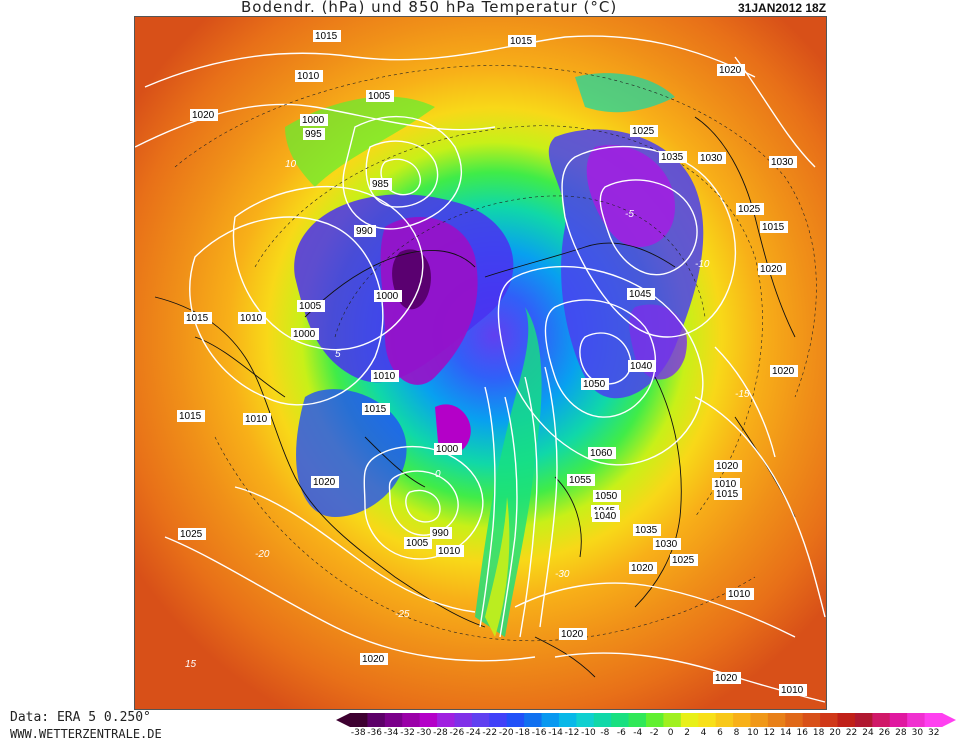  Describe the element at coordinates (621, 733) in the screenshot. I see `legend-tick-label: -6` at that location.